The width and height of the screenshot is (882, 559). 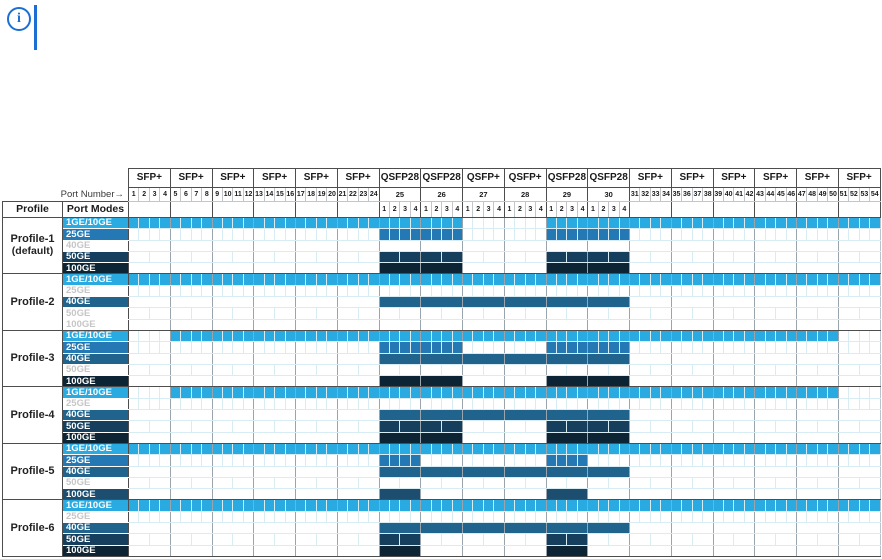 I want to click on port-number: 33, so click(x=655, y=194).